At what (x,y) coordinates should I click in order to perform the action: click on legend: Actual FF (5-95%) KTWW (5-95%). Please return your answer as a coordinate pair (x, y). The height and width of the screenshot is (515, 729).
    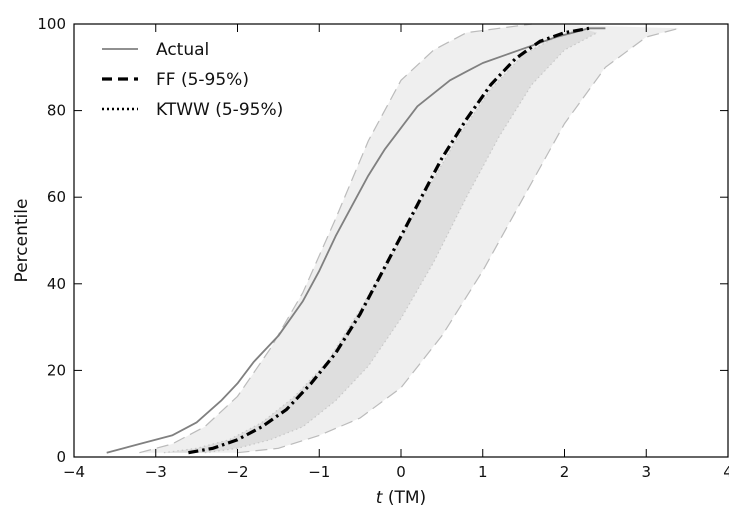
    Looking at the image, I should click on (192, 80).